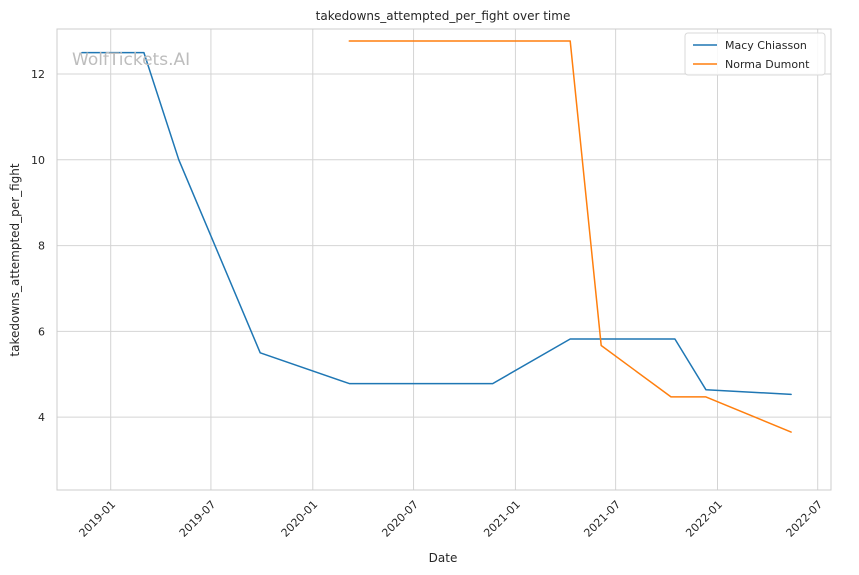 The width and height of the screenshot is (859, 575). What do you see at coordinates (38, 160) in the screenshot?
I see `y-tick-label: 10` at bounding box center [38, 160].